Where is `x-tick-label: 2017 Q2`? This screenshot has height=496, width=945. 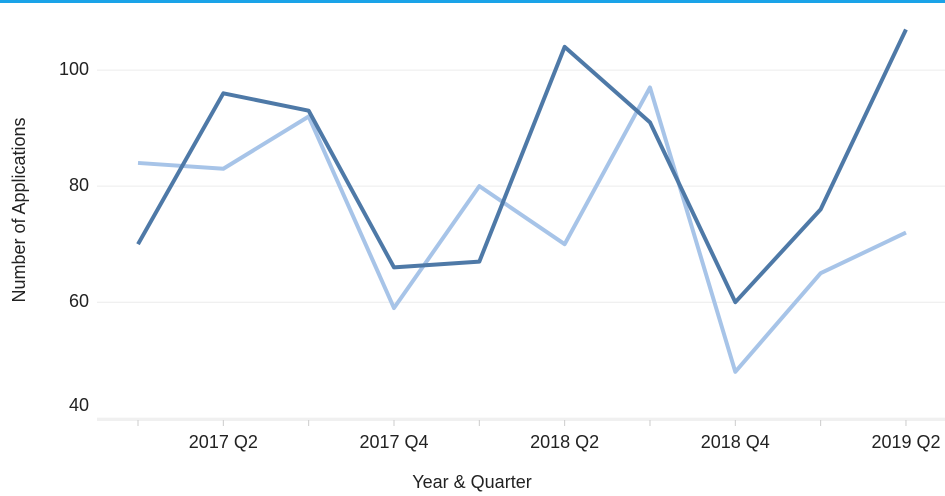
x-tick-label: 2017 Q2 is located at coordinates (223, 442).